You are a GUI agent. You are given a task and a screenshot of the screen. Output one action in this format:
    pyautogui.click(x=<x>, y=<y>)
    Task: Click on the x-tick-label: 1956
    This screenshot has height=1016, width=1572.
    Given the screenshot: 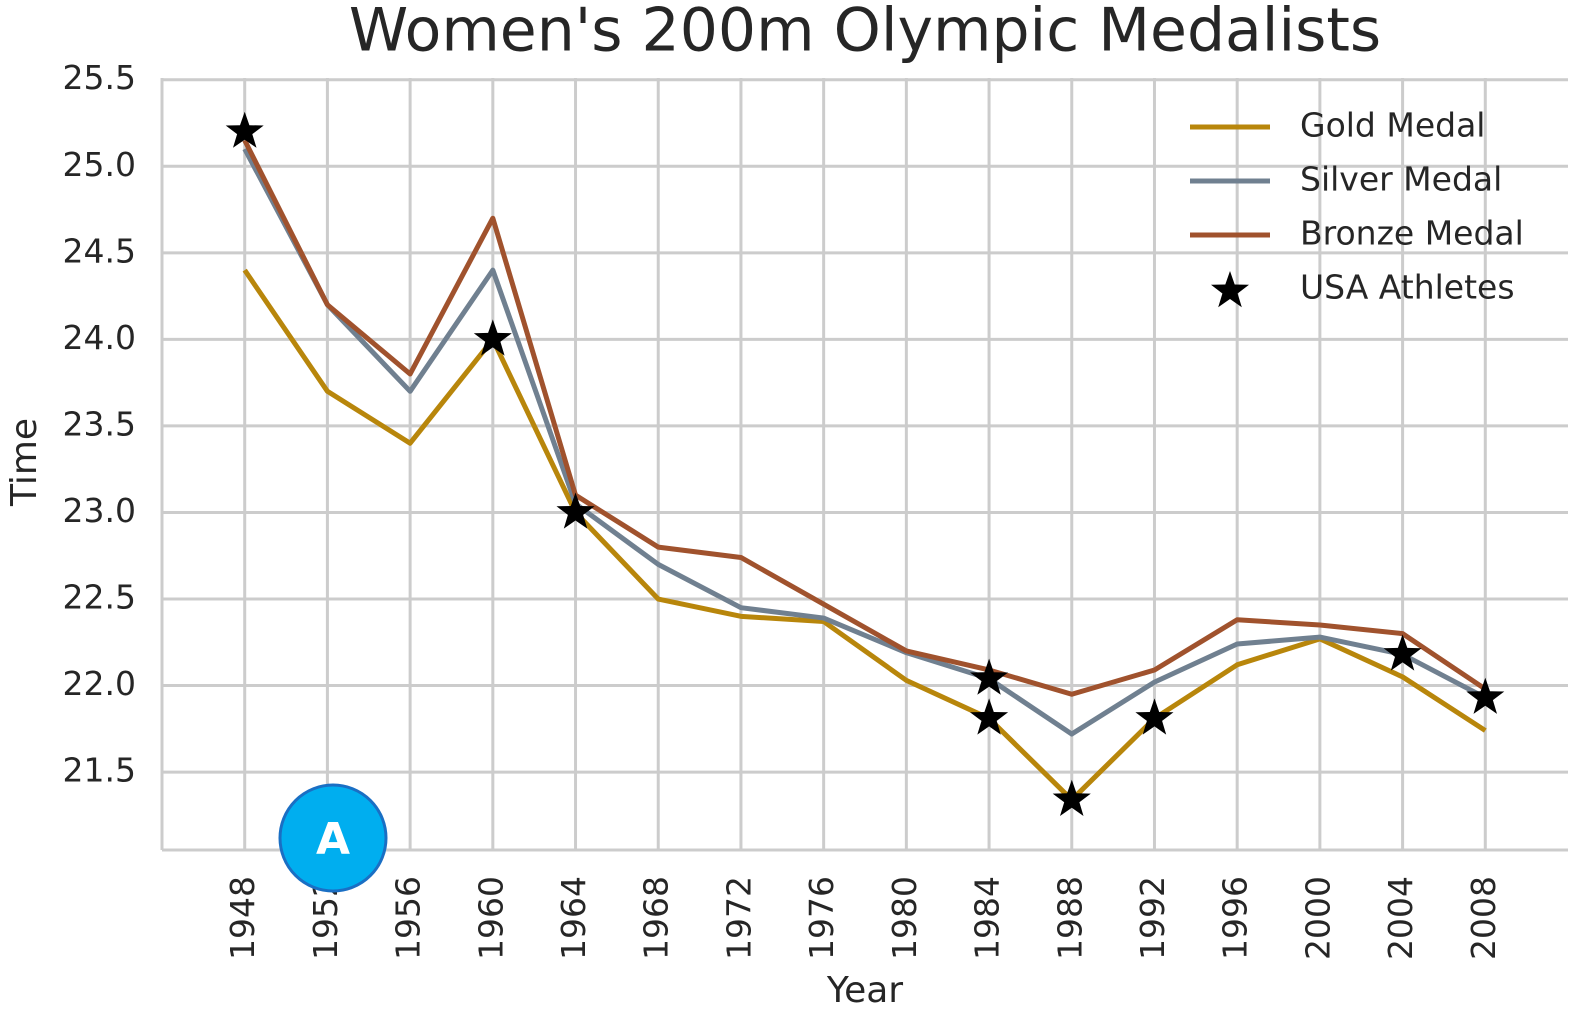 What is the action you would take?
    pyautogui.click(x=408, y=918)
    